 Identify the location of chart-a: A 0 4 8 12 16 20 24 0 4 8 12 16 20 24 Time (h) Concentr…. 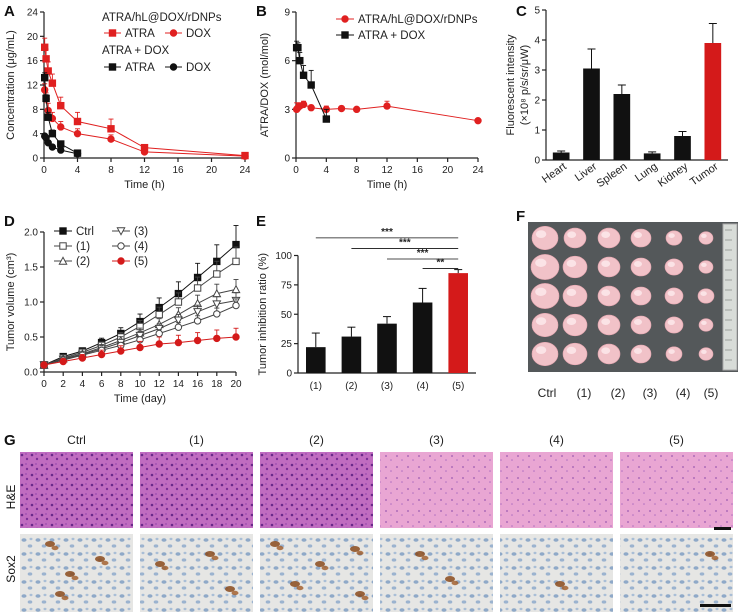
(127, 97).